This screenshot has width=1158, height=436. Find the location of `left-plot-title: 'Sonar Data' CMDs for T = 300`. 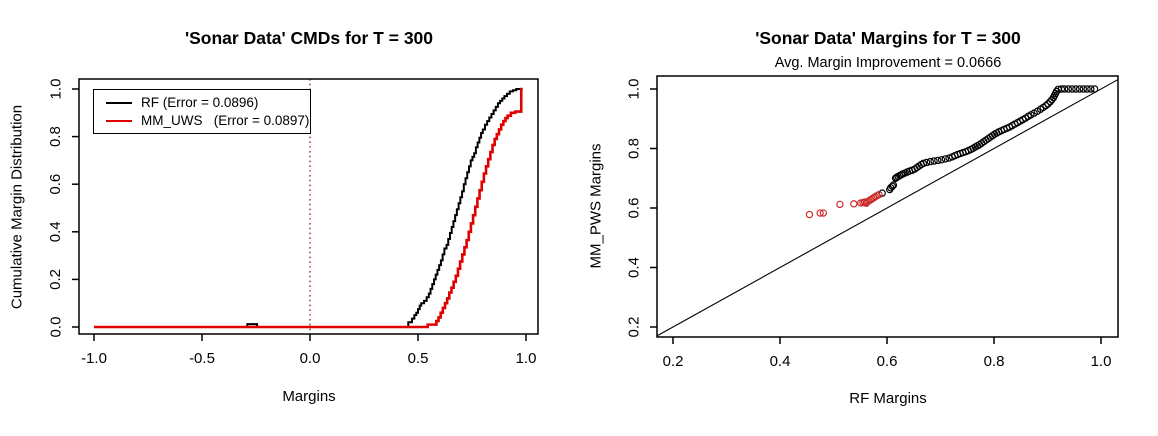

left-plot-title: 'Sonar Data' CMDs for T = 300 is located at coordinates (309, 38).